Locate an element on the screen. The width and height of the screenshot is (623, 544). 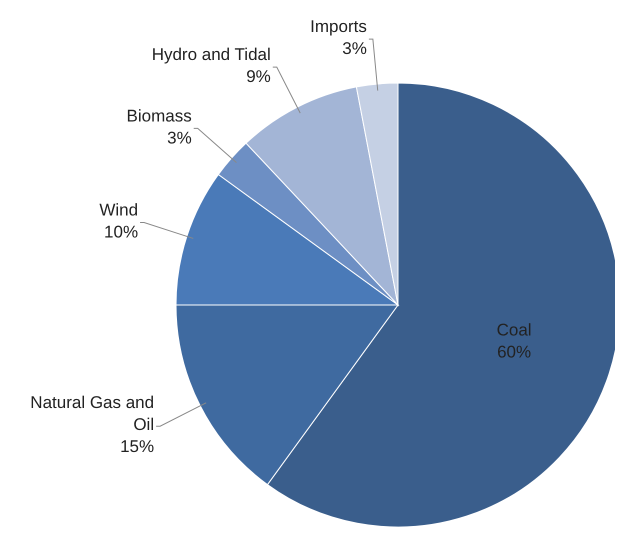
slice-label: Wind is located at coordinates (118, 210).